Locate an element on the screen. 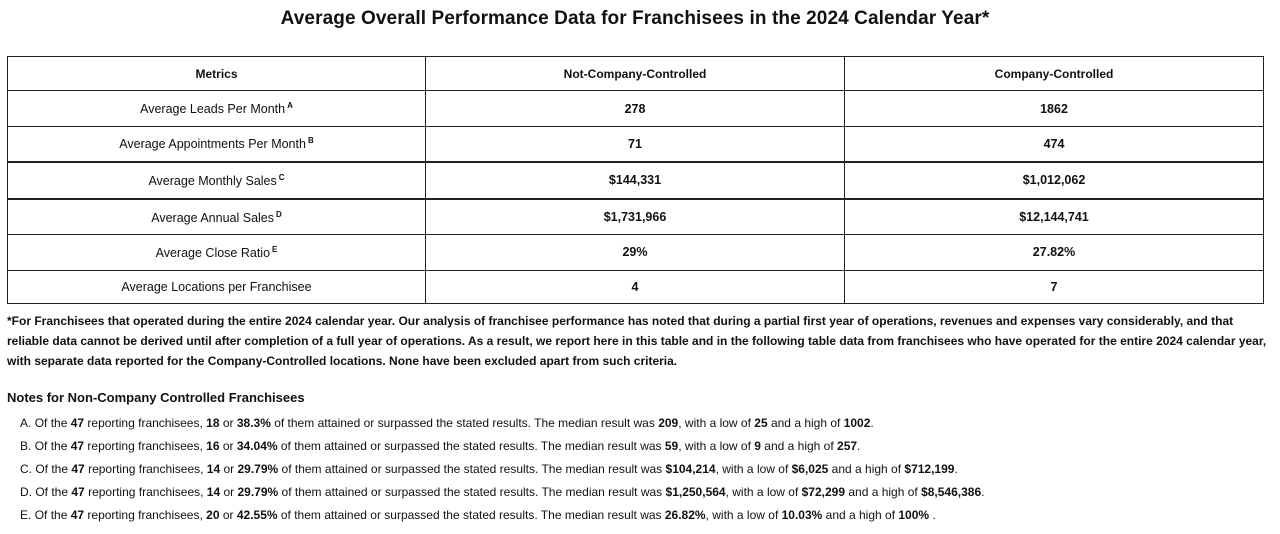 This screenshot has width=1280, height=534. note-letter: E. is located at coordinates (26, 515).